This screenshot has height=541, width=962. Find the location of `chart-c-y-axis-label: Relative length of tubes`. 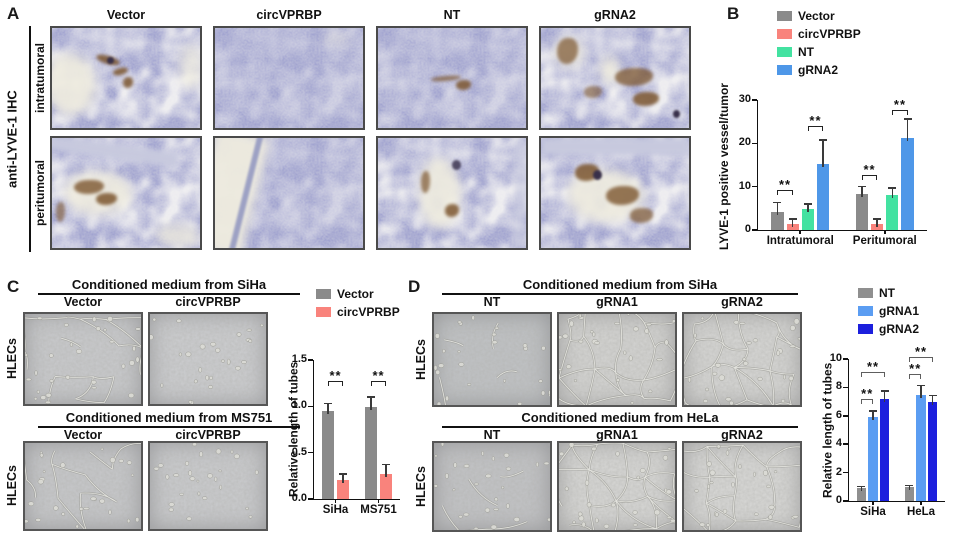

chart-c-y-axis-label: Relative length of tubes is located at coordinates (293, 429).